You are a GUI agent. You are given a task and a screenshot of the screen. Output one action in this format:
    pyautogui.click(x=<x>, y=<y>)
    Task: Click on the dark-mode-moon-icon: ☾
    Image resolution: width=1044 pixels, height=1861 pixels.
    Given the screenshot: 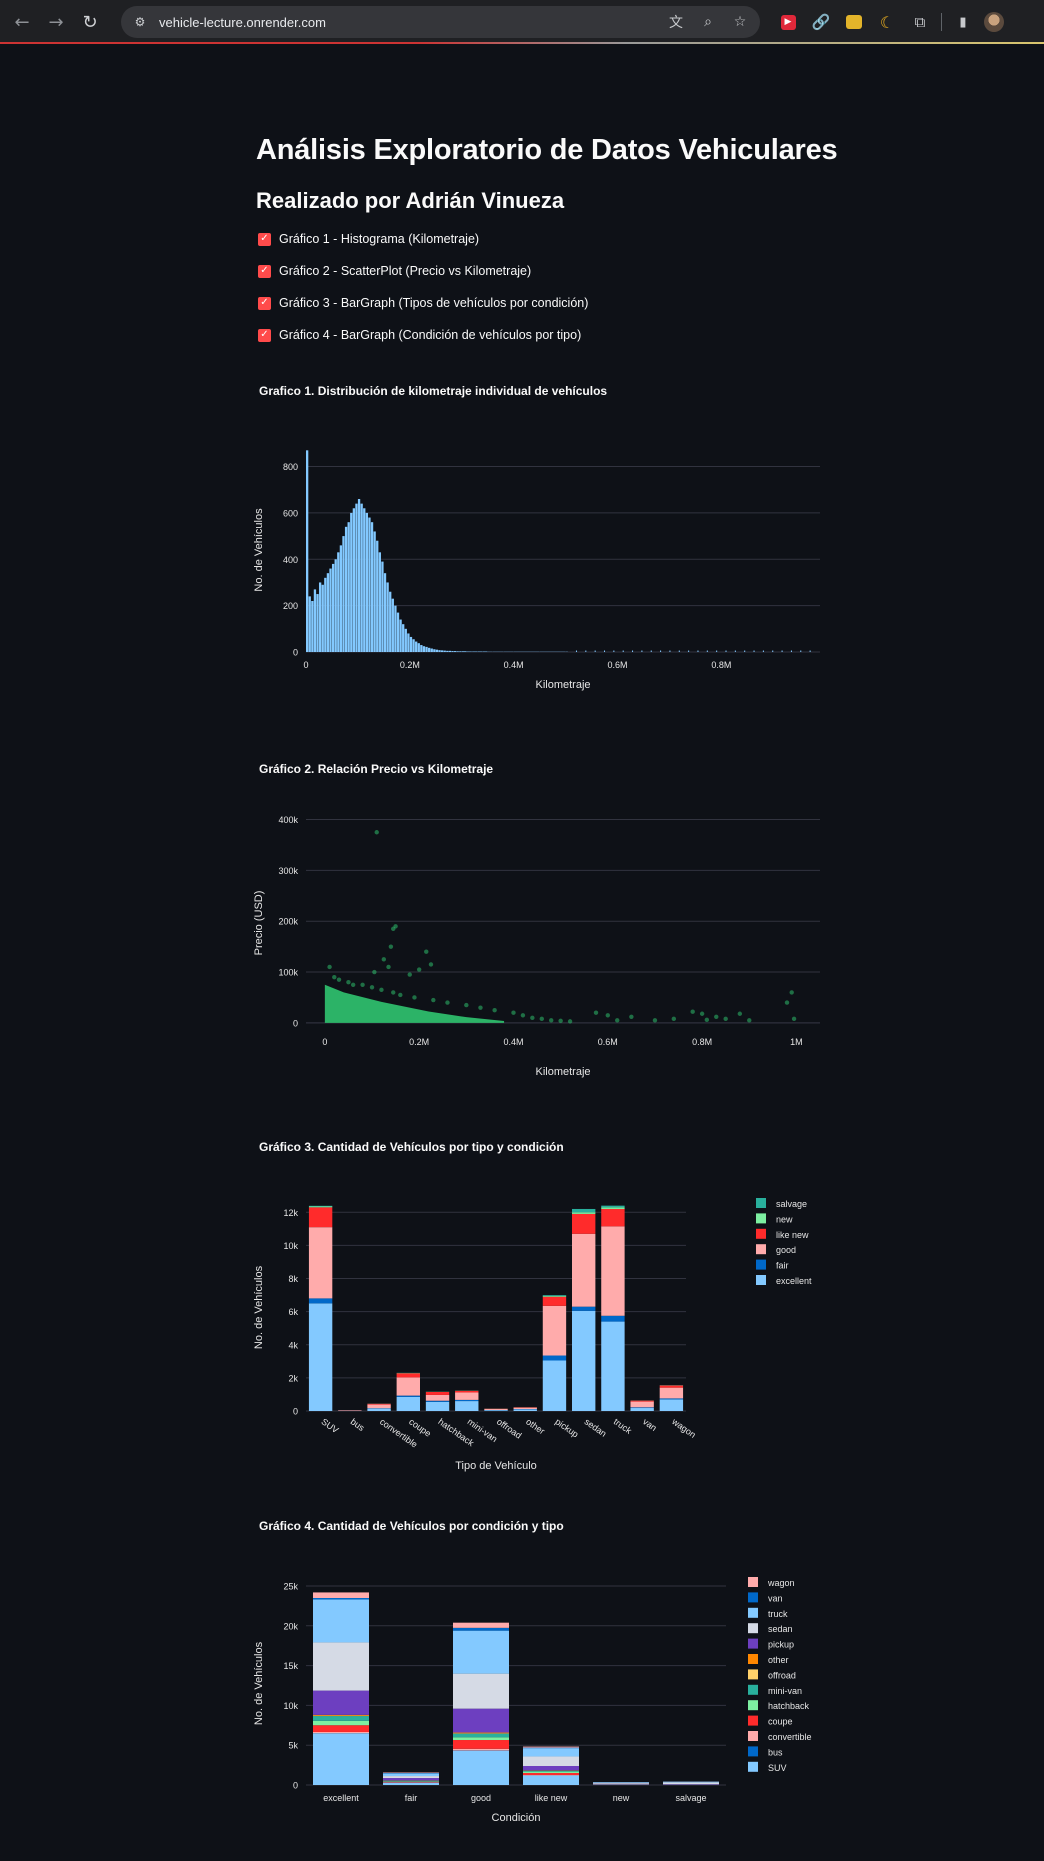 What is the action you would take?
    pyautogui.click(x=887, y=22)
    